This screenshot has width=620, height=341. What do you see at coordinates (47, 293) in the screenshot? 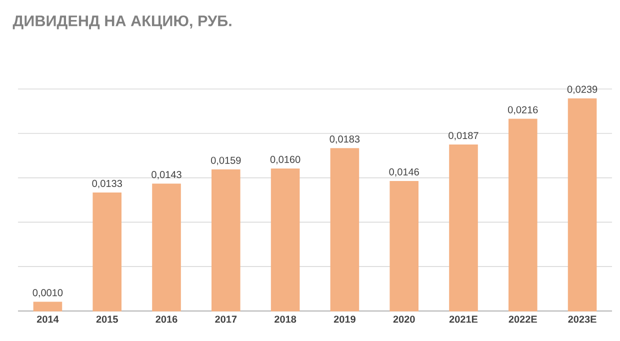
I see `data-label: 0,0010` at bounding box center [47, 293].